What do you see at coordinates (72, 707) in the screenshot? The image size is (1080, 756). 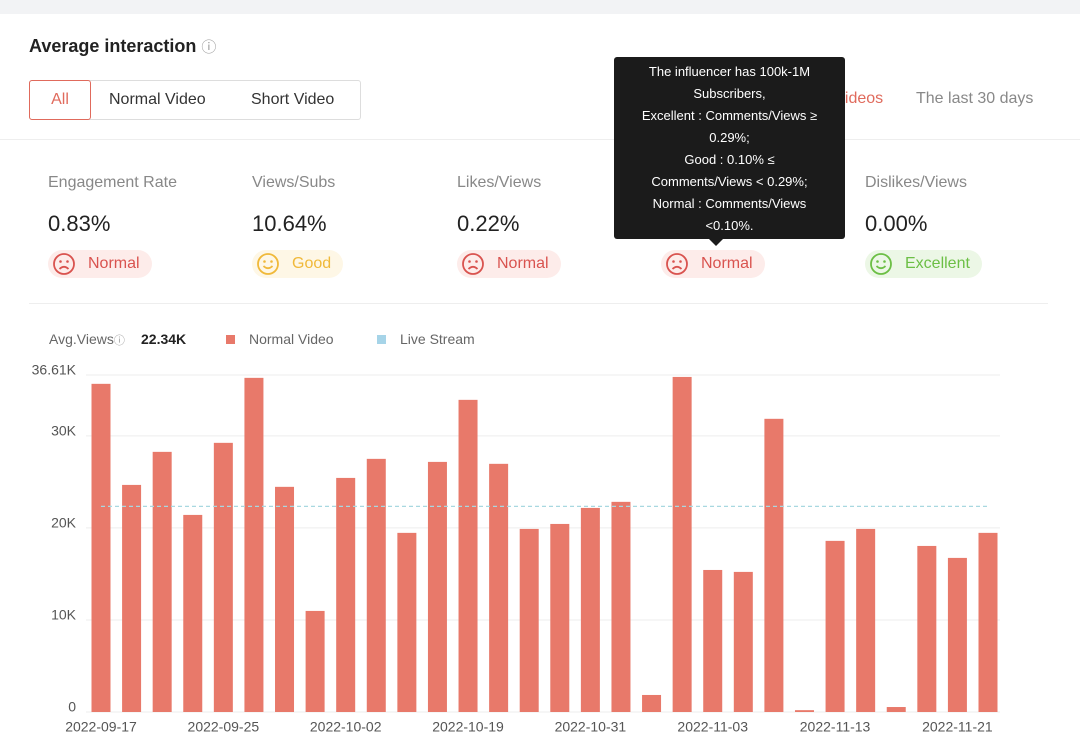 I see `y-tick-label: 0` at bounding box center [72, 707].